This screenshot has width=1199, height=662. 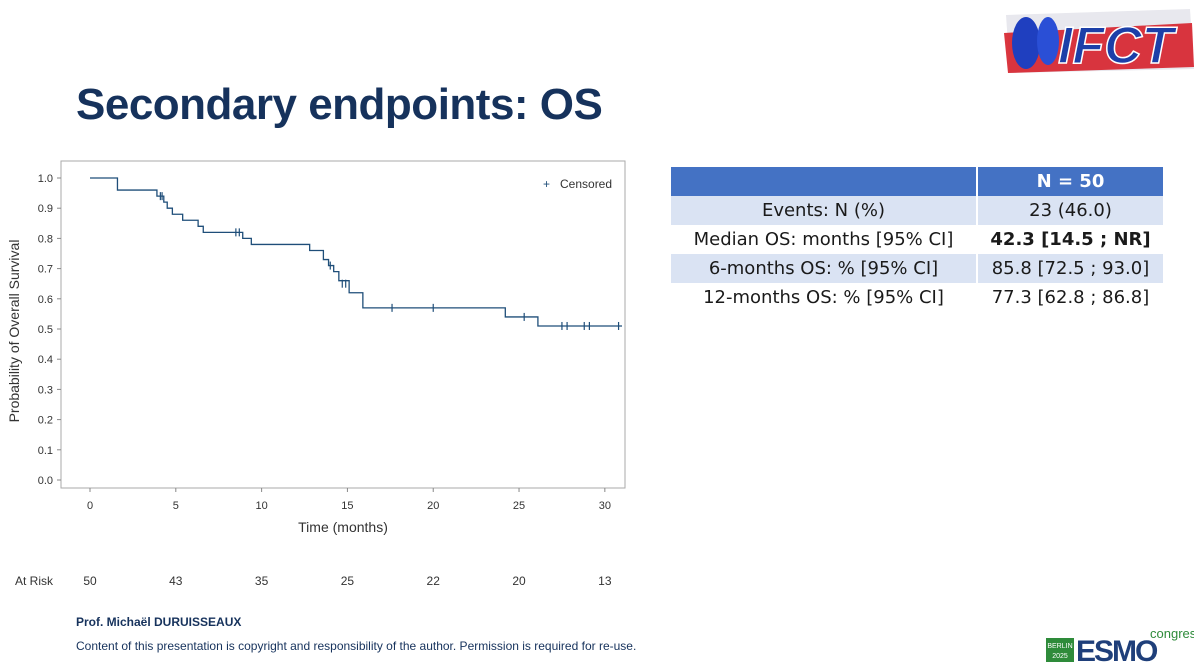 I want to click on y-tick-label: 0.0, so click(x=45, y=481).